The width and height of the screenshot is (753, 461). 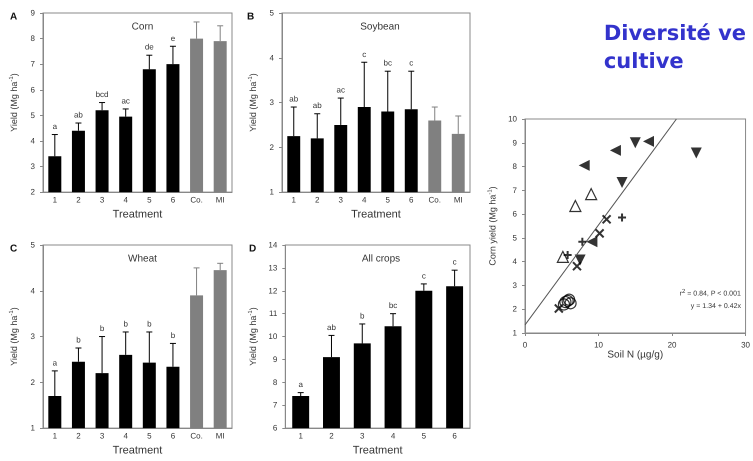 What do you see at coordinates (14, 249) in the screenshot?
I see `chart-subtitle: C` at bounding box center [14, 249].